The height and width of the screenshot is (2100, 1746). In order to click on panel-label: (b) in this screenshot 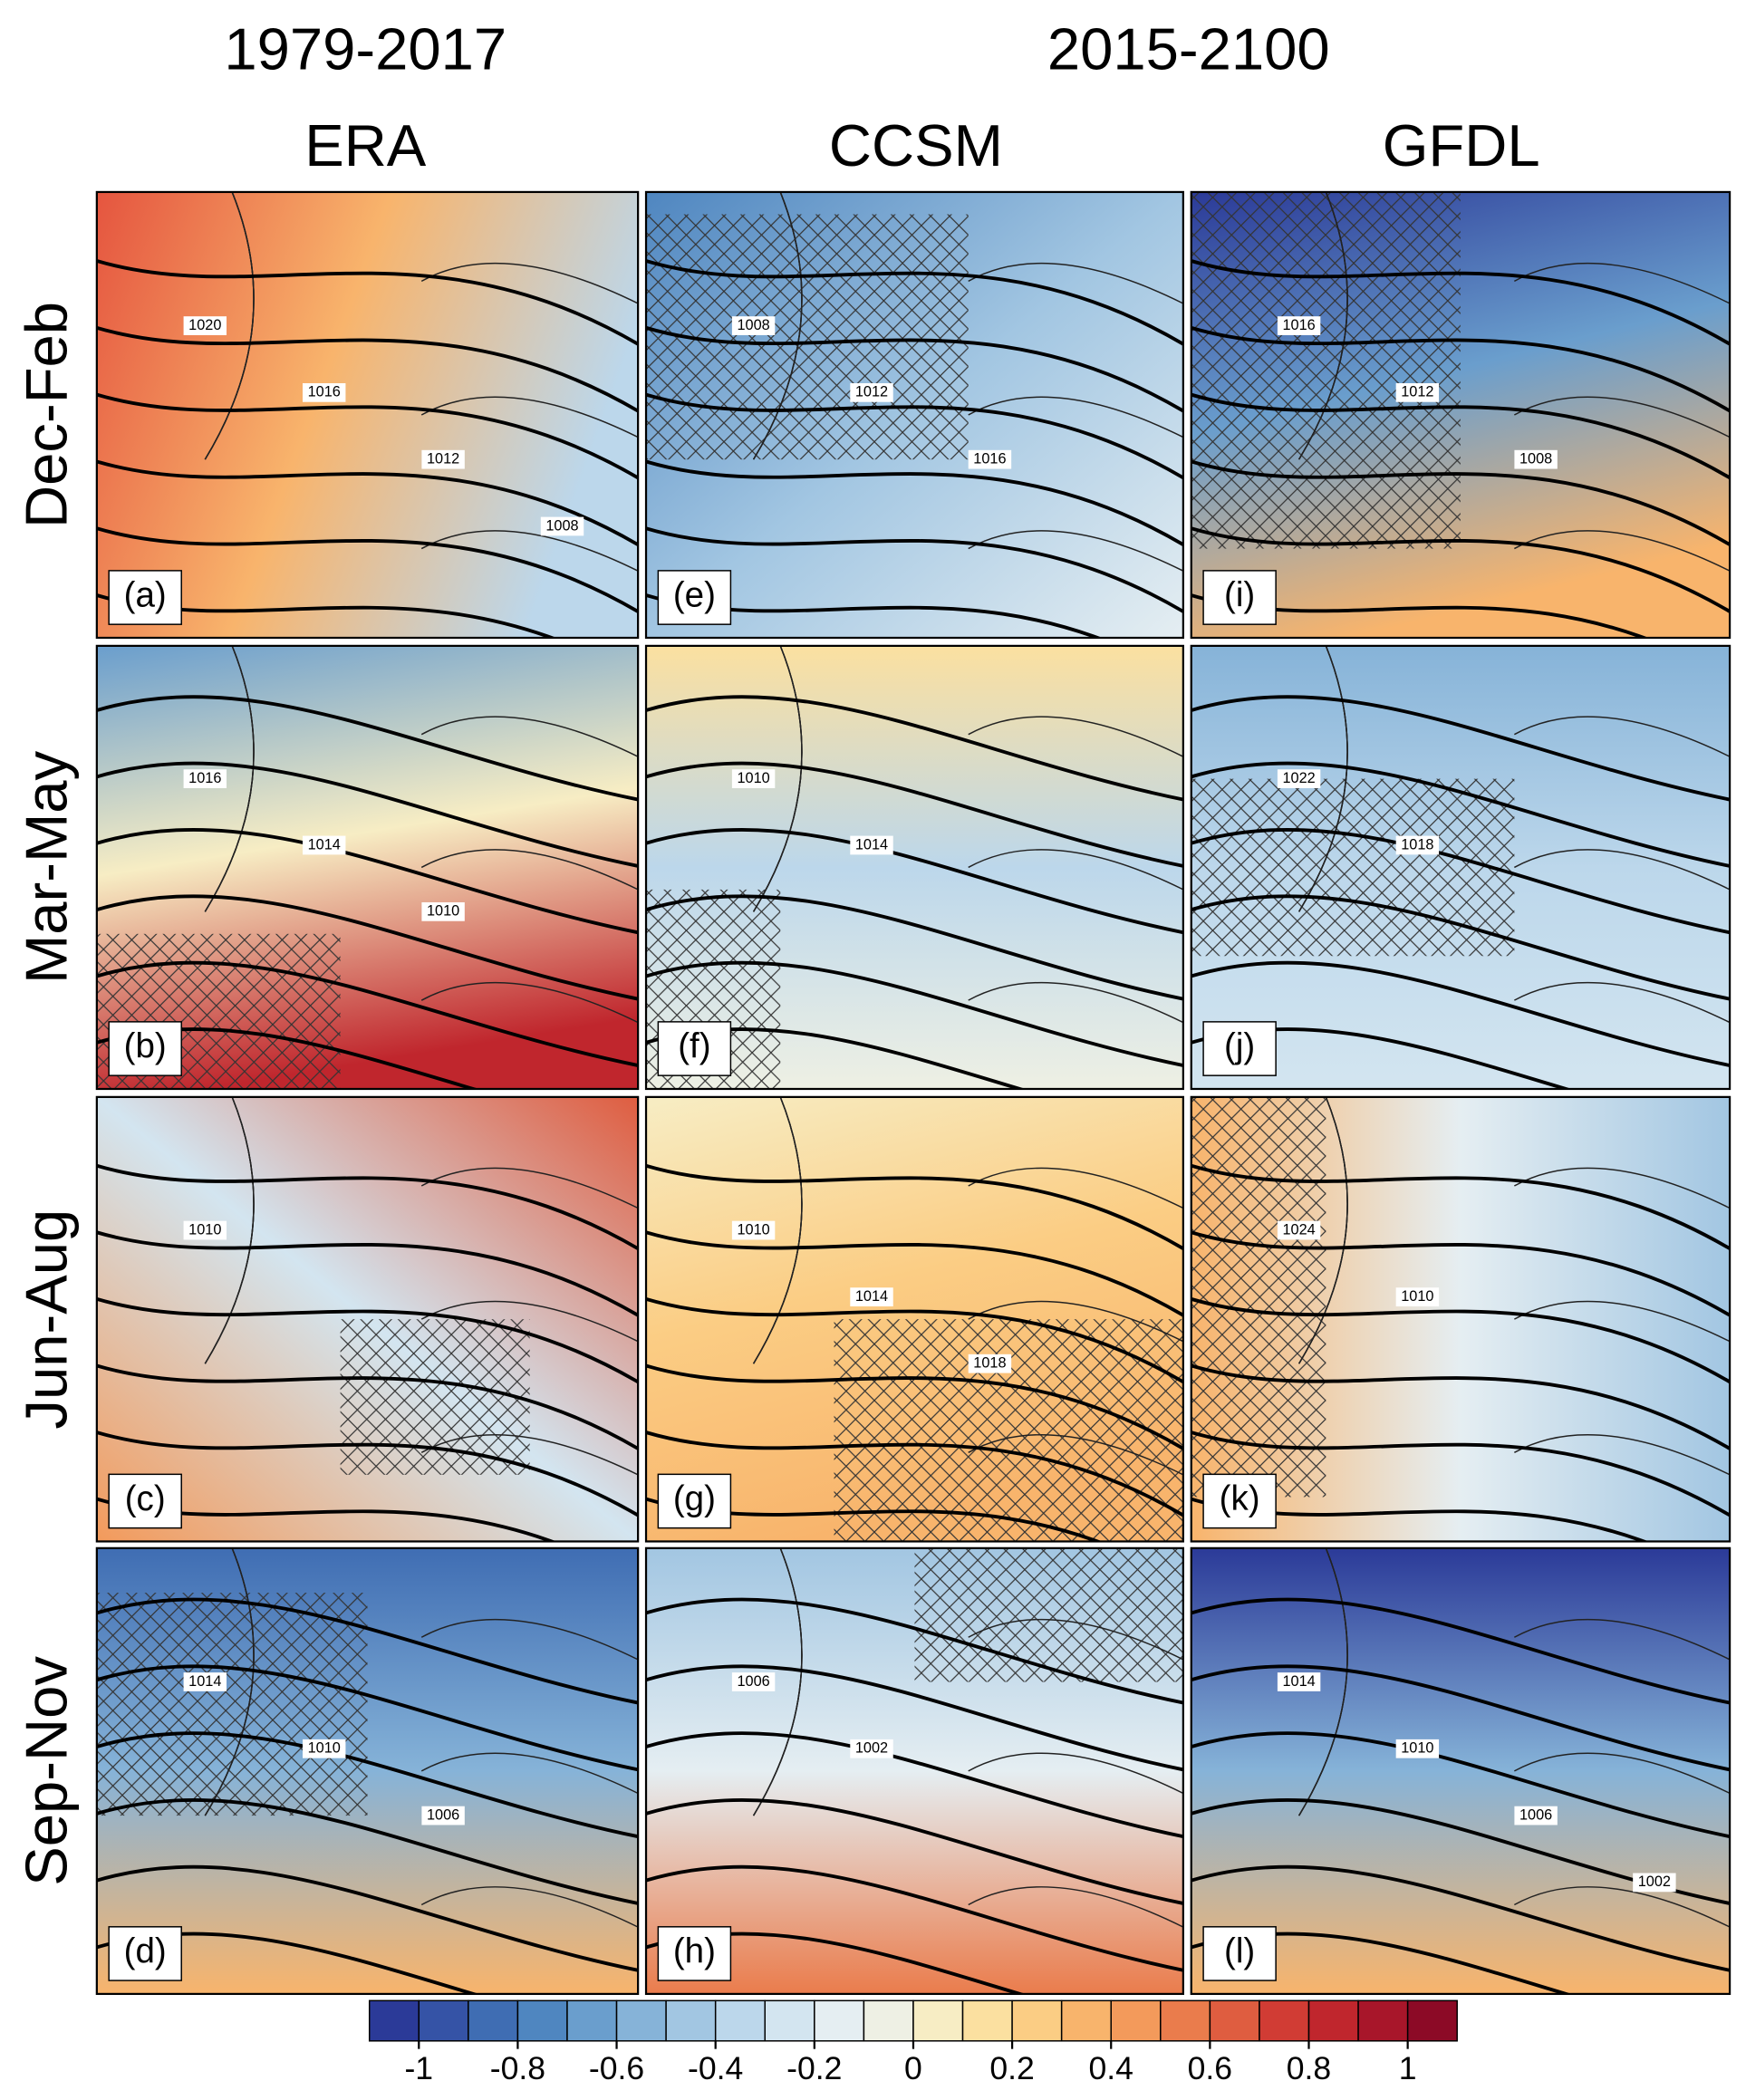, I will do `click(145, 1046)`.